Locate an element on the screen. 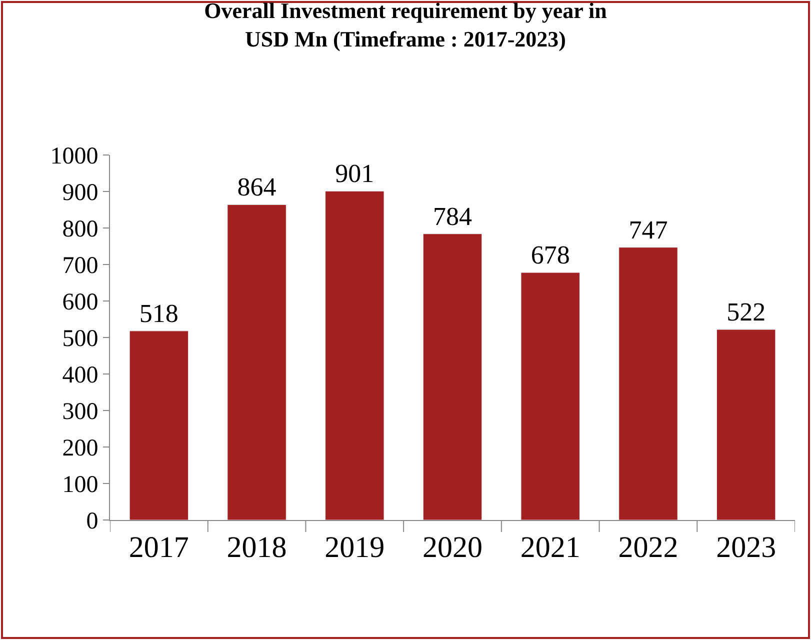 The height and width of the screenshot is (640, 811). y-tick-label: 400 is located at coordinates (80, 375).